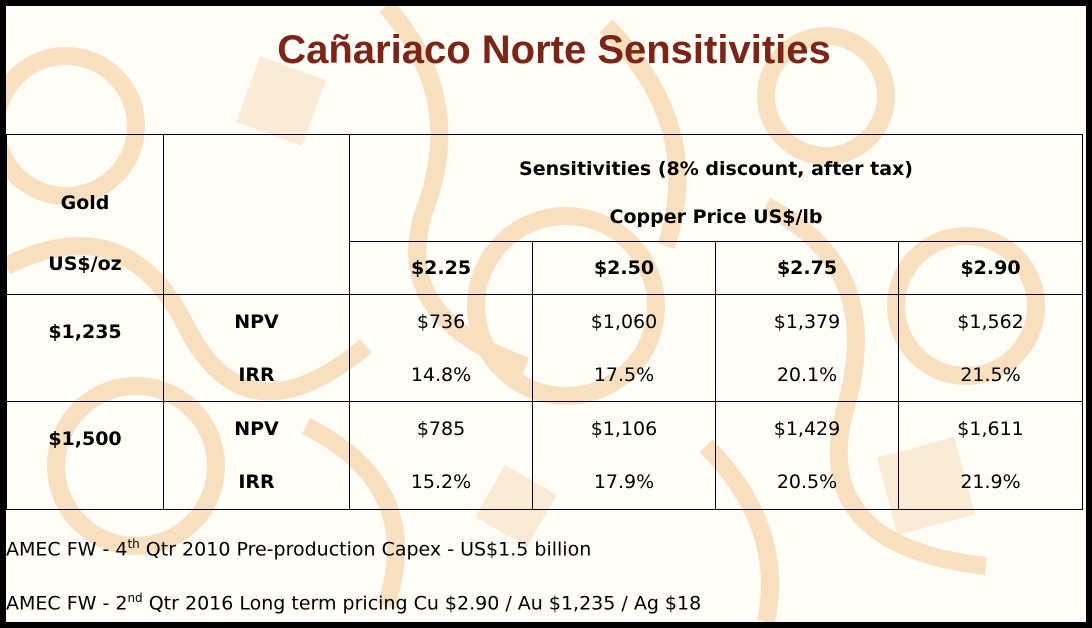 This screenshot has width=1092, height=628. Describe the element at coordinates (990, 348) in the screenshot. I see `value-cell: $1,562 21.5%` at that location.